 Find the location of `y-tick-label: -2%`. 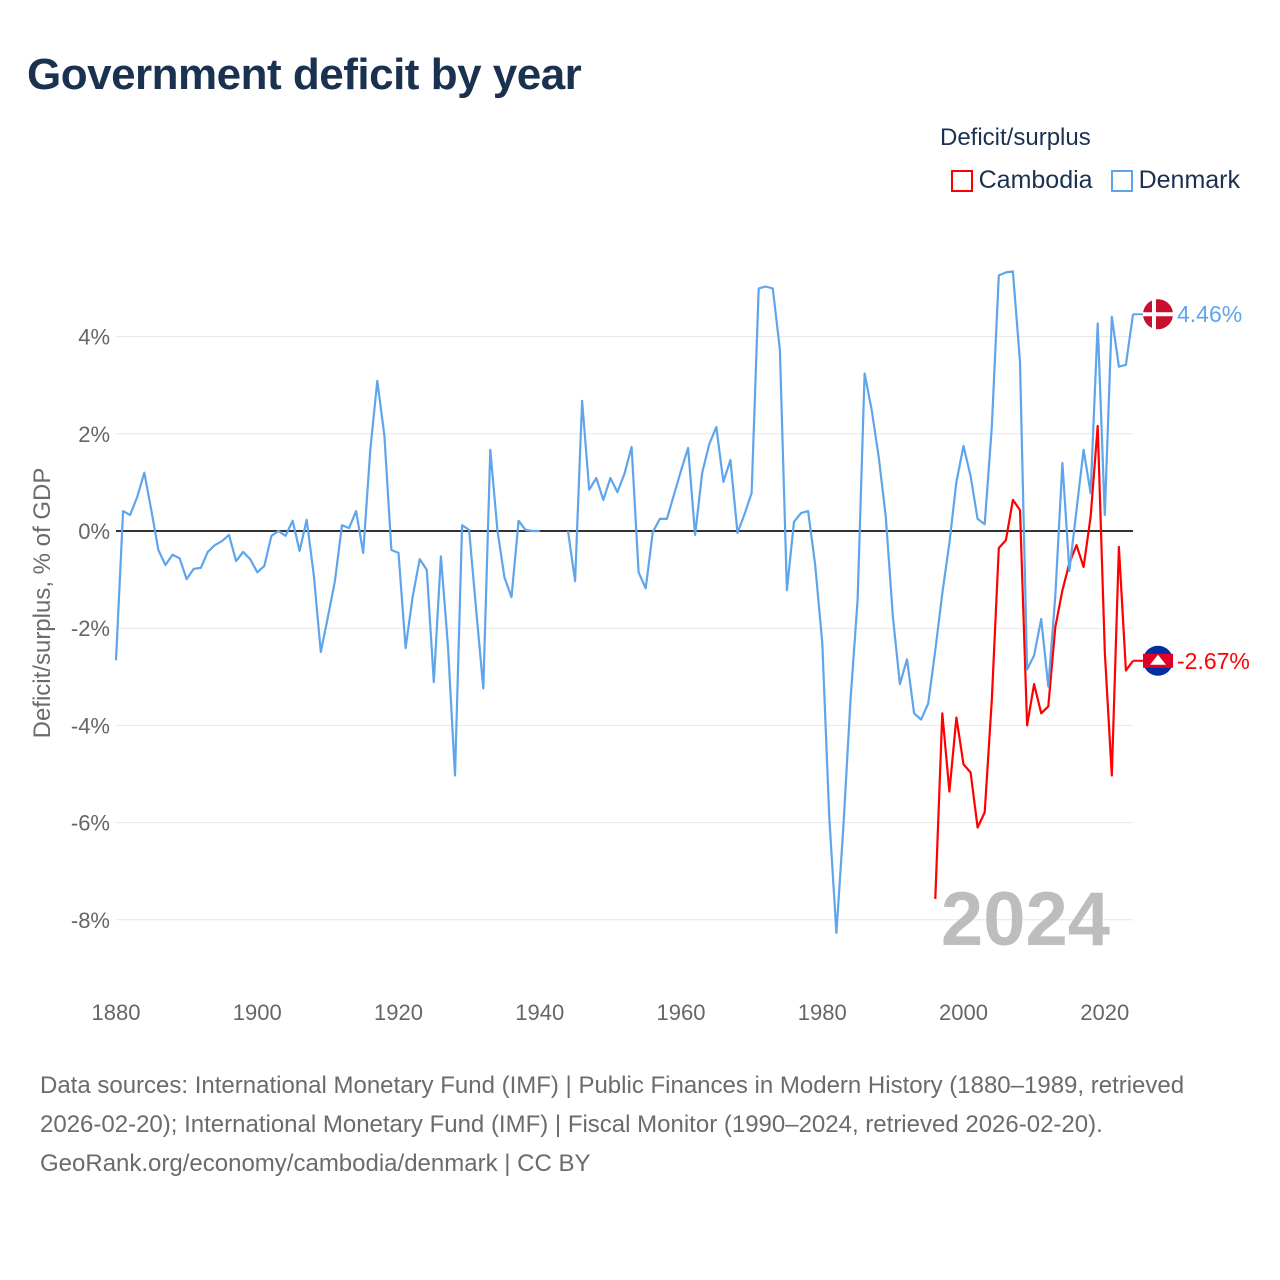

y-tick-label: -2% is located at coordinates (90, 628).